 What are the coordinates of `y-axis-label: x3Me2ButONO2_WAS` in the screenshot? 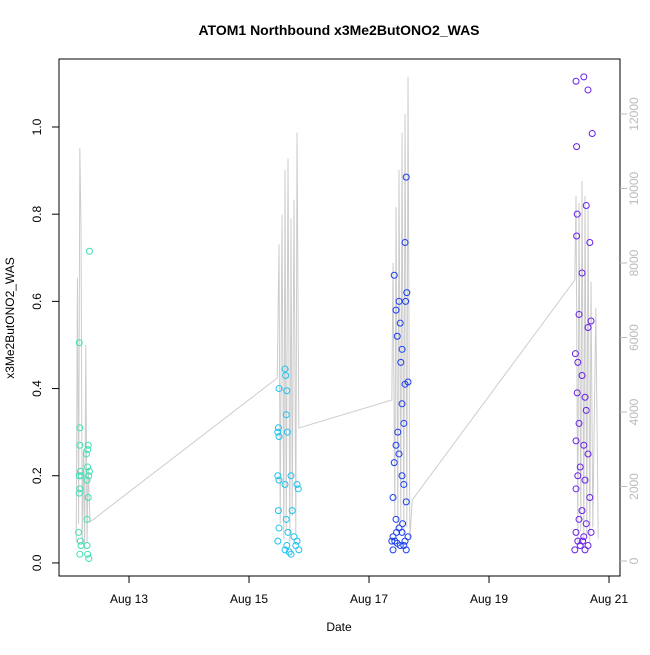 It's located at (10, 318).